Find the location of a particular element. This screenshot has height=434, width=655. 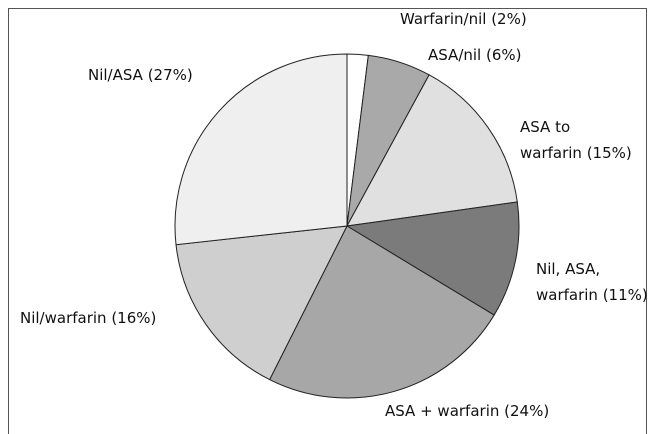

slice-label: ASA + warfarin (24%) is located at coordinates (467, 411).